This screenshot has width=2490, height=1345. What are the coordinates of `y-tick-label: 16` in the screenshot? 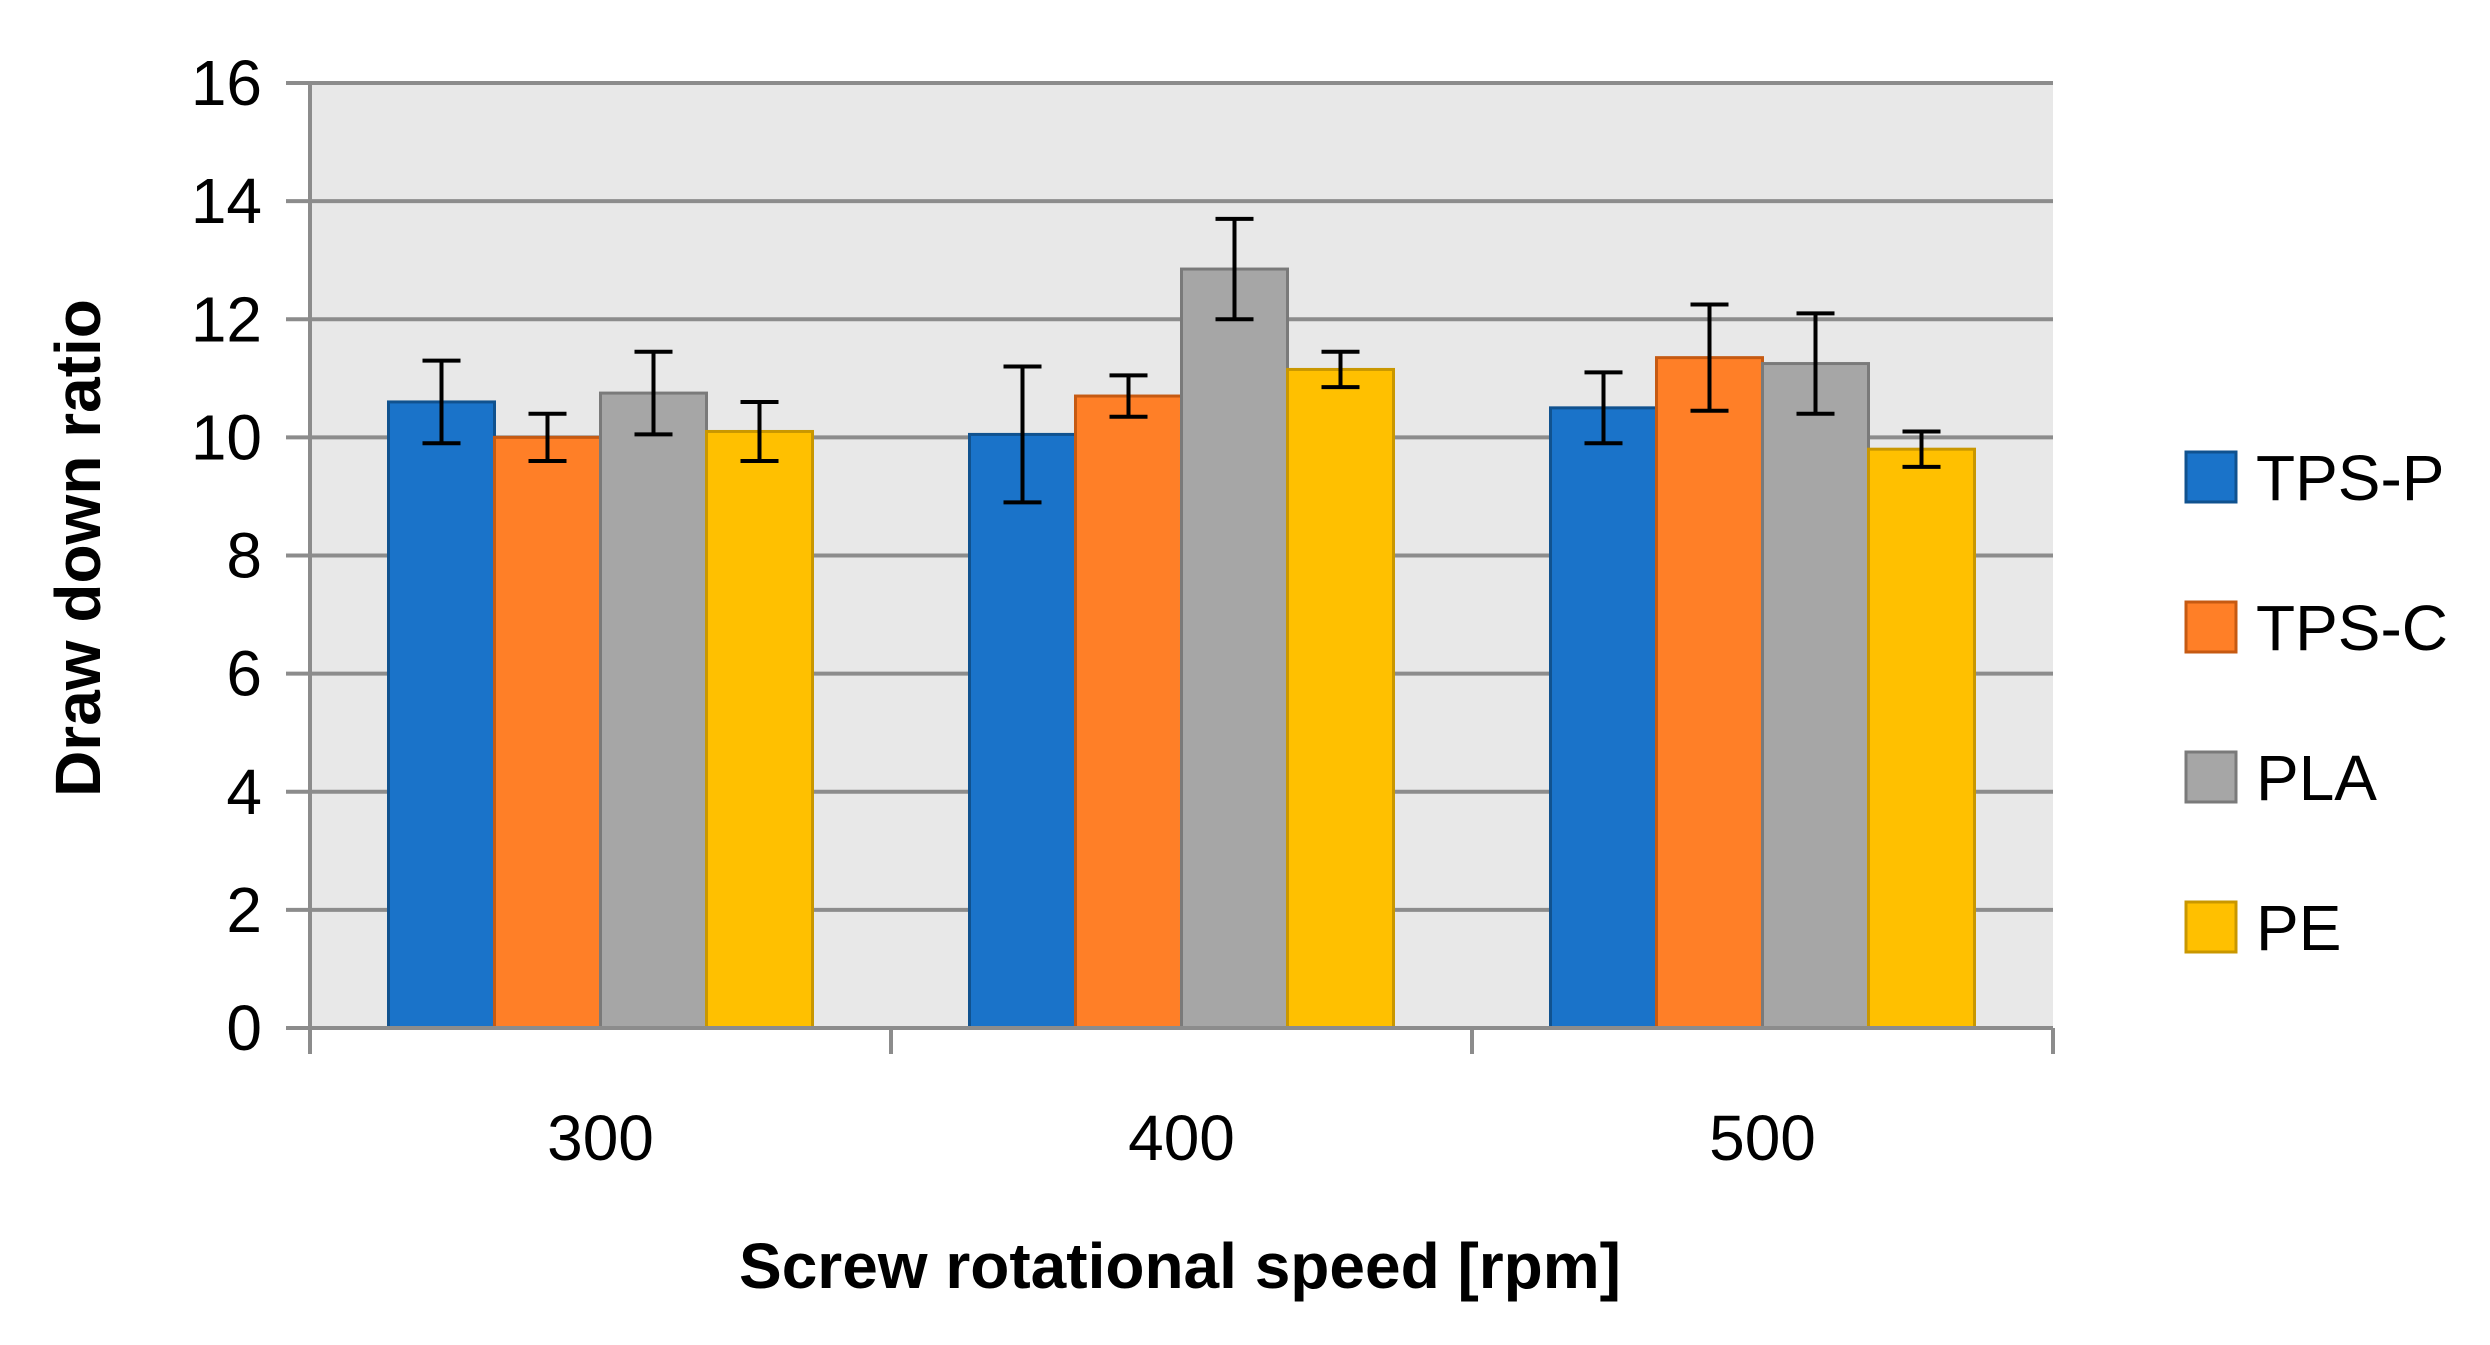 It's located at (226, 83).